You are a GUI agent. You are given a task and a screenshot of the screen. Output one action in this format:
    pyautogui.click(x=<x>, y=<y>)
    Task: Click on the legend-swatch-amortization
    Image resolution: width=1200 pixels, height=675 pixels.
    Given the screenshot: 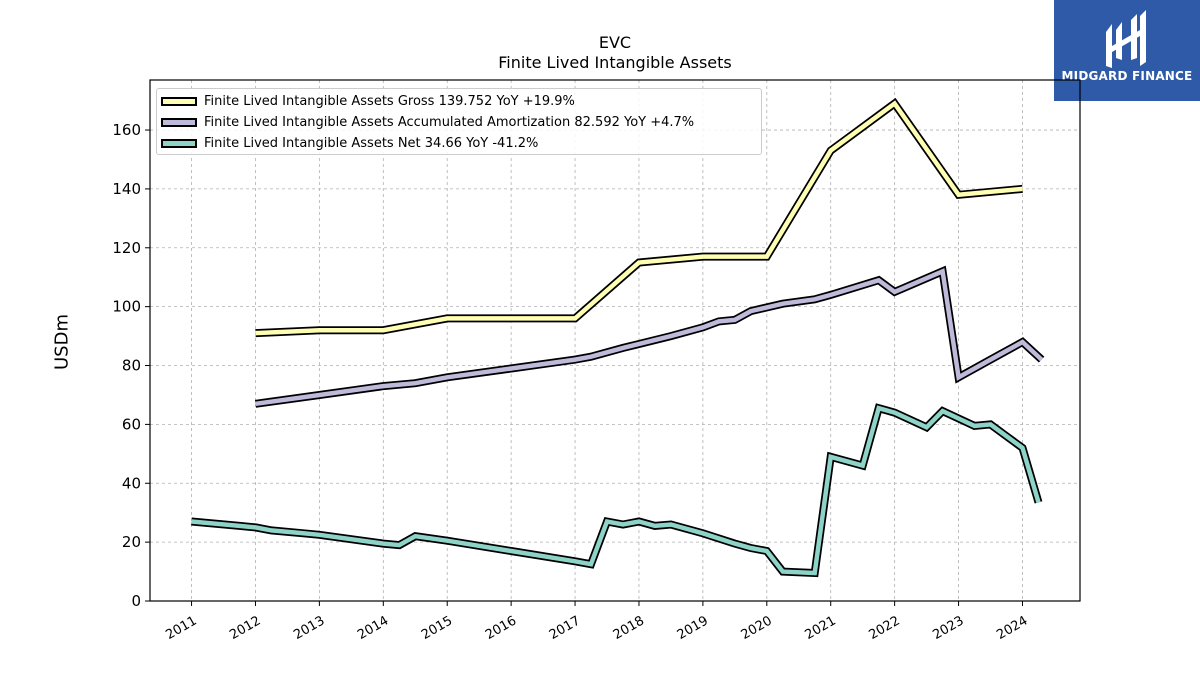 What is the action you would take?
    pyautogui.click(x=179, y=122)
    